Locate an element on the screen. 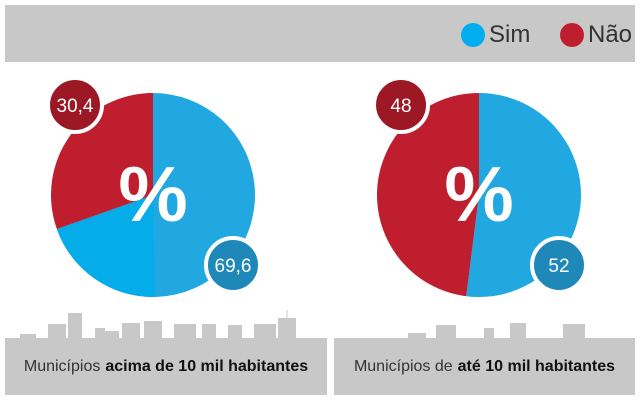  caption-right: Municípios de até 10 mil habitantes is located at coordinates (484, 366).